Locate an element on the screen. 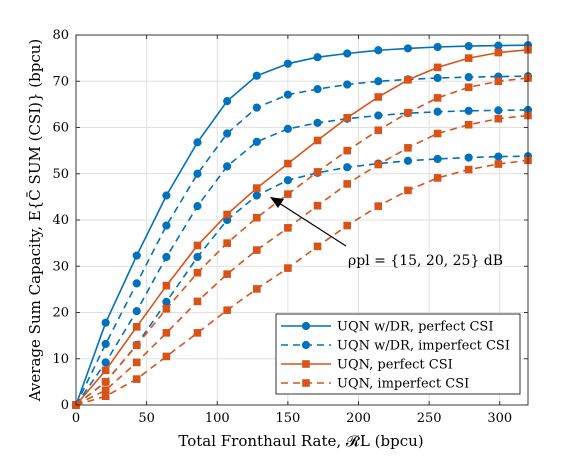  legend-label: UQN, perfect CSI is located at coordinates (395, 365).